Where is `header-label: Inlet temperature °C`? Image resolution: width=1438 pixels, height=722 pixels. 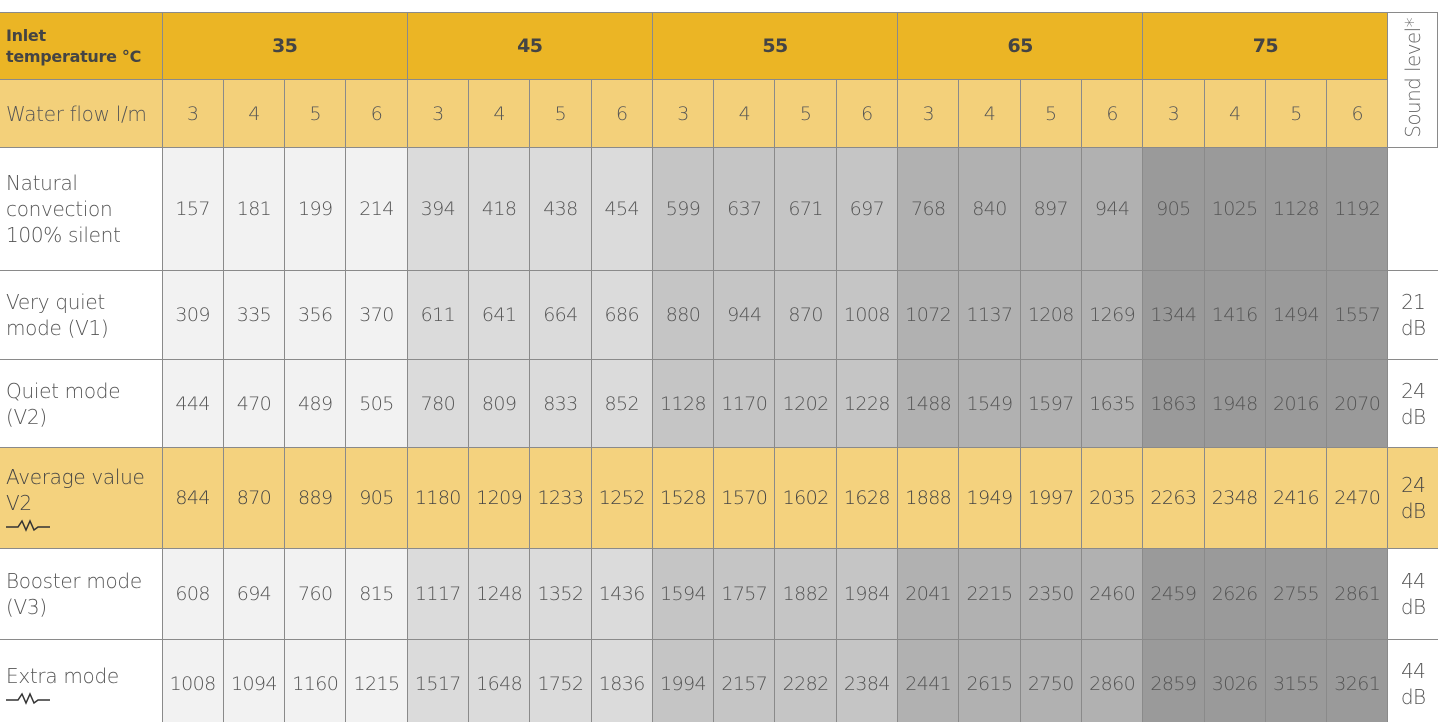
header-label: Inlet temperature °C is located at coordinates (81, 46).